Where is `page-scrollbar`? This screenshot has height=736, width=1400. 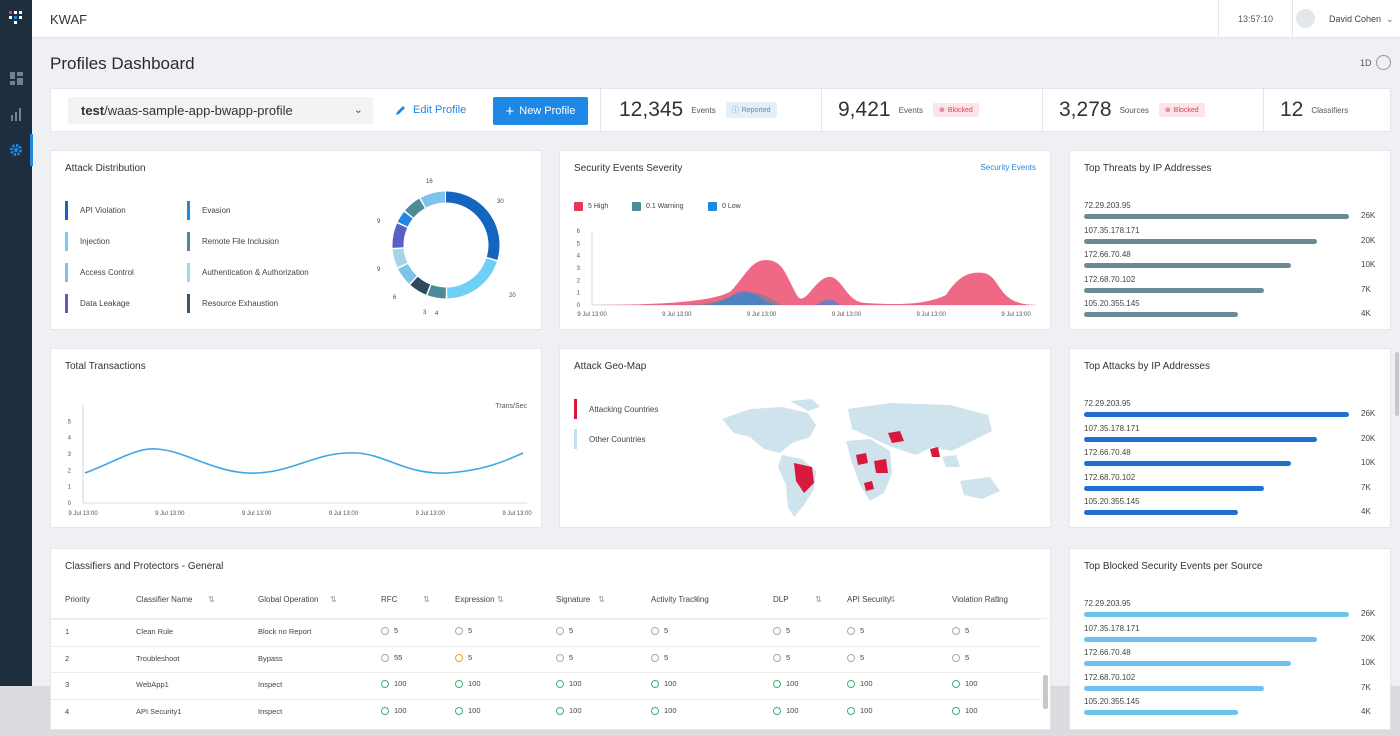
page-scrollbar is located at coordinates (1397, 384).